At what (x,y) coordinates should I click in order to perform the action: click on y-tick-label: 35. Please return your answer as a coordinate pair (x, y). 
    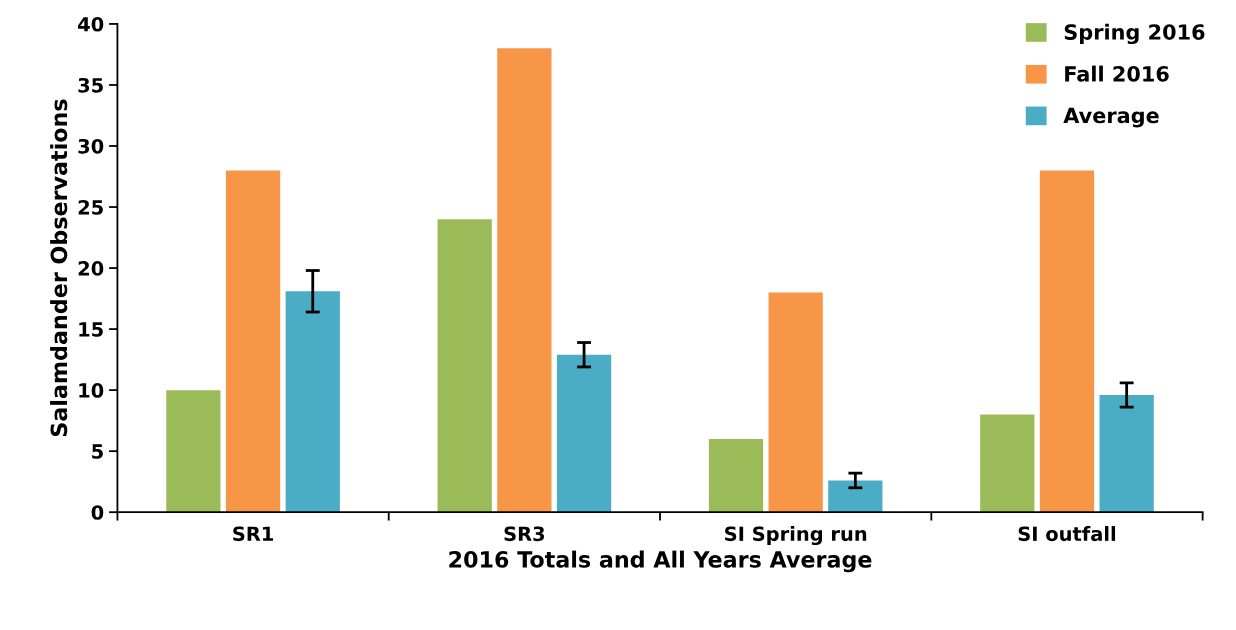
    Looking at the image, I should click on (90, 85).